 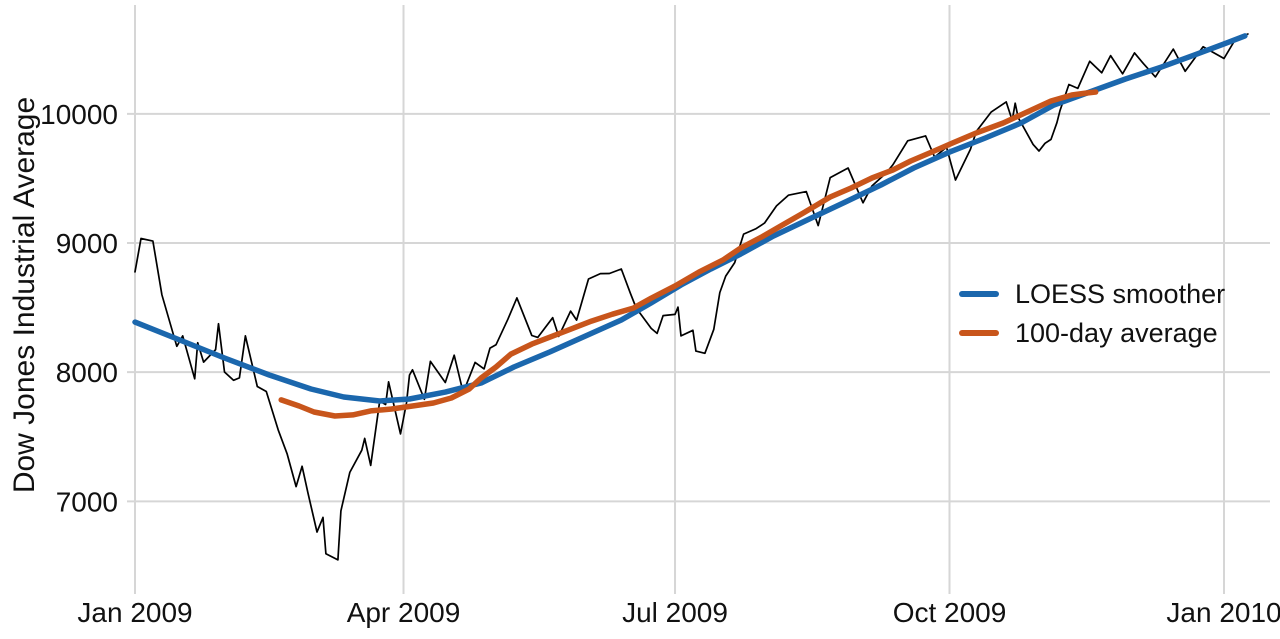 I want to click on x-tick-label: Jan 2009, so click(x=134, y=612).